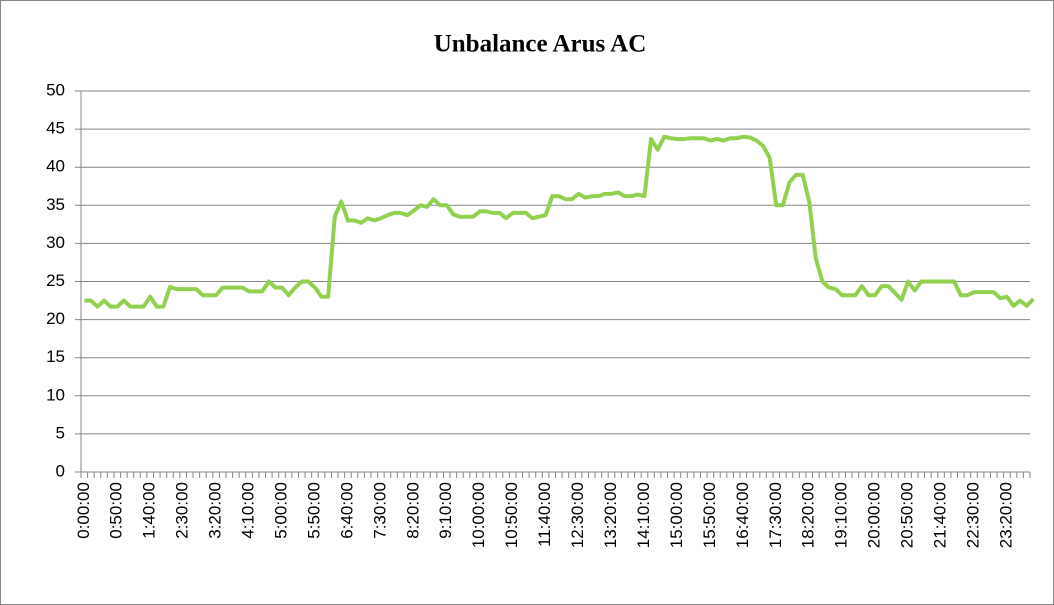  Describe the element at coordinates (874, 515) in the screenshot. I see `x-tick-label: 20:00:00` at that location.